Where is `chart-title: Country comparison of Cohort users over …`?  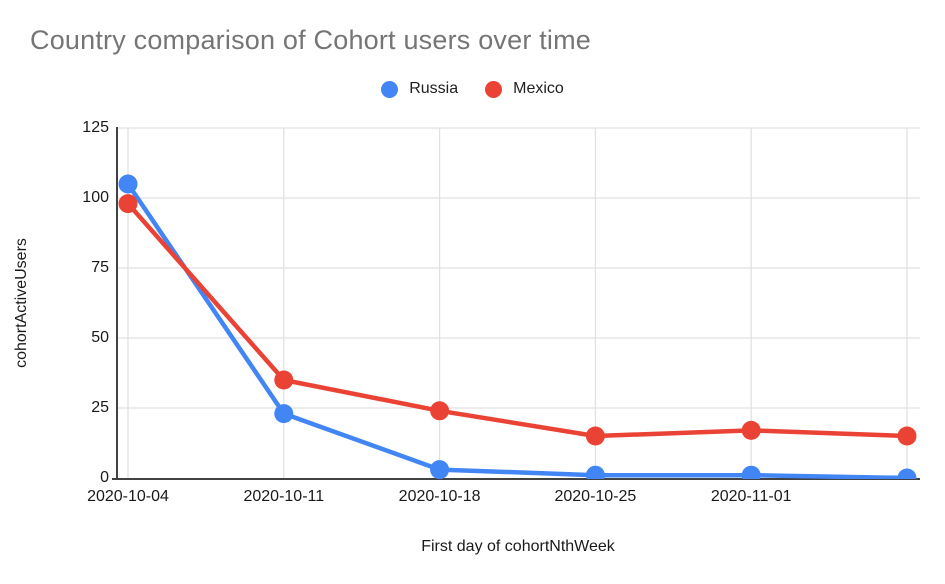
chart-title: Country comparison of Cohort users over … is located at coordinates (311, 40).